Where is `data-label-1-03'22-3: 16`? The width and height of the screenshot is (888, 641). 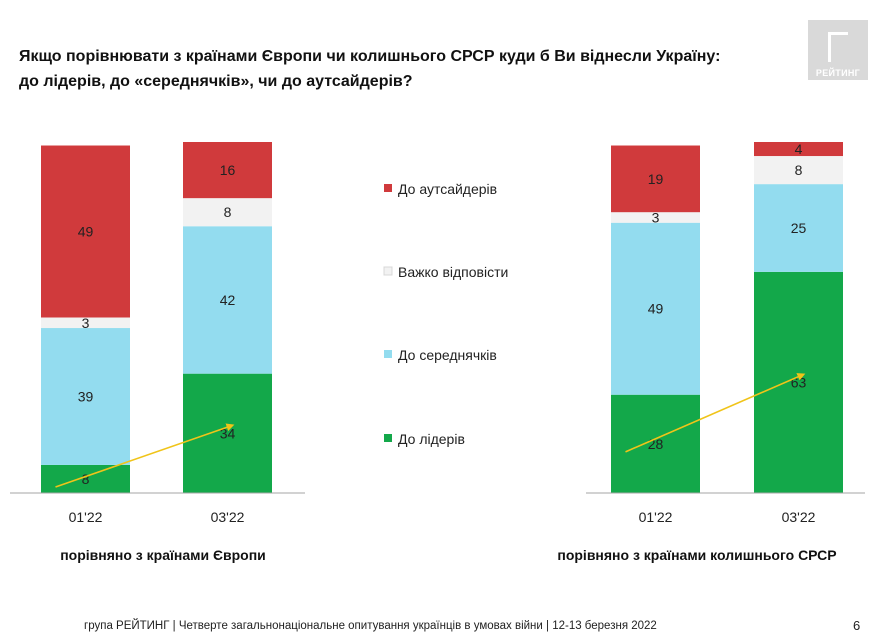
data-label-1-03'22-3: 16 is located at coordinates (228, 170).